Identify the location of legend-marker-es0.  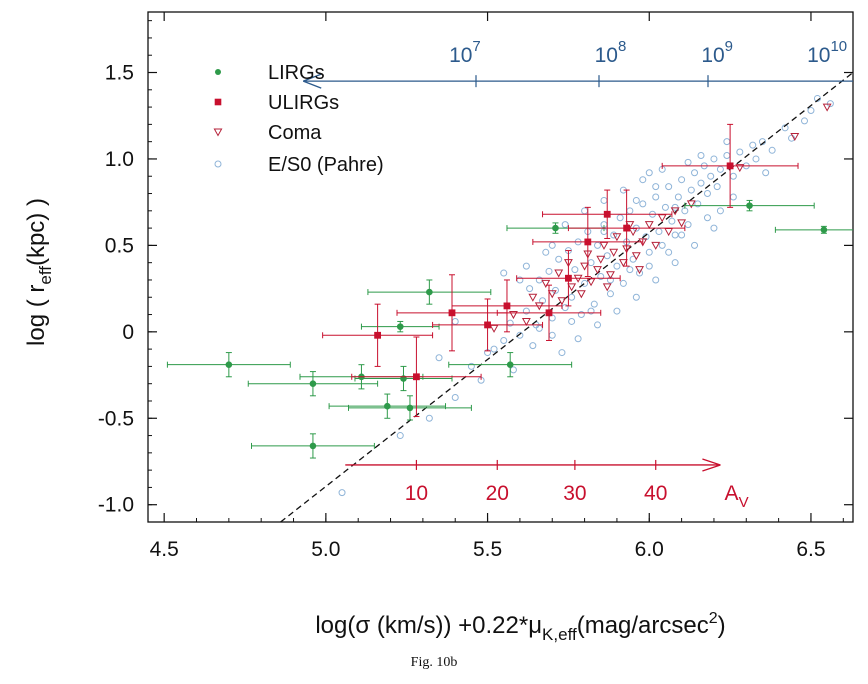
(218, 164).